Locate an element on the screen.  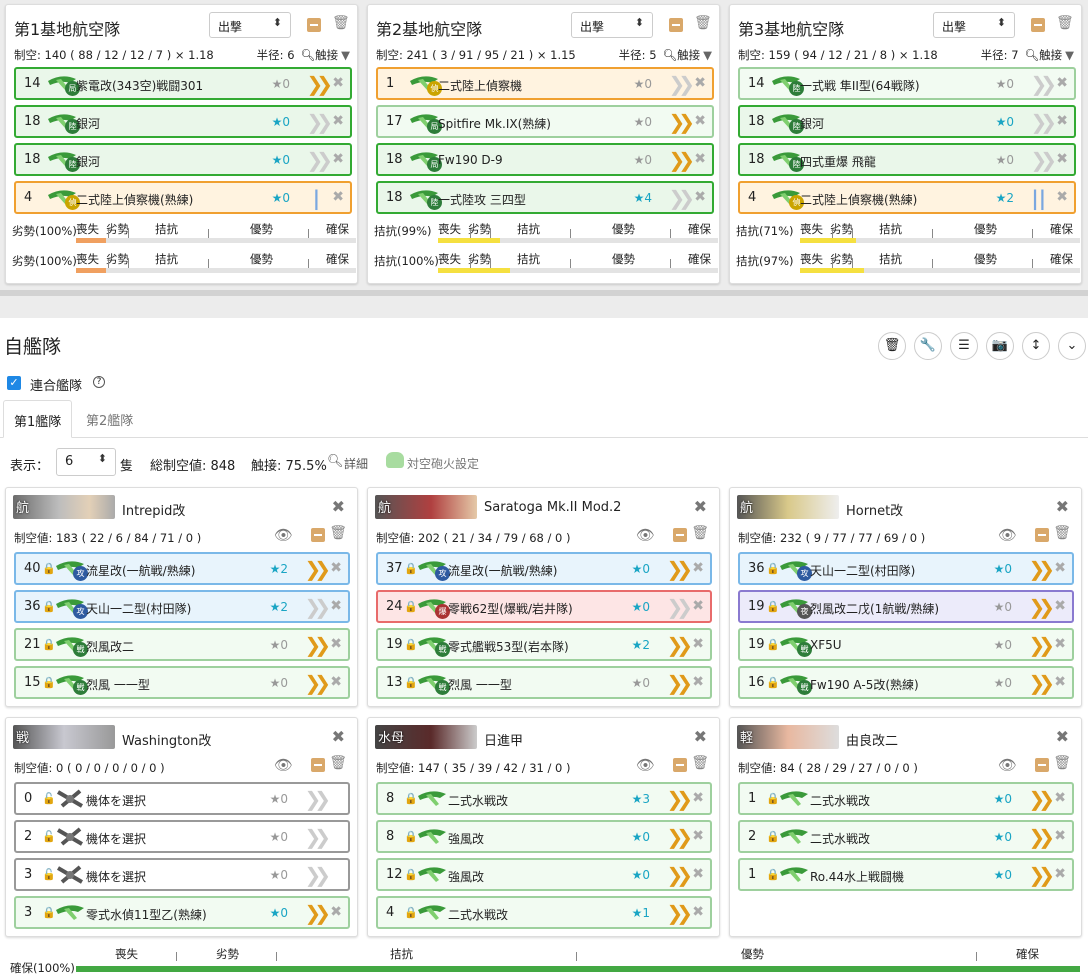
equipment-name: 流星改(一航戦/熟練) is located at coordinates (141, 571).